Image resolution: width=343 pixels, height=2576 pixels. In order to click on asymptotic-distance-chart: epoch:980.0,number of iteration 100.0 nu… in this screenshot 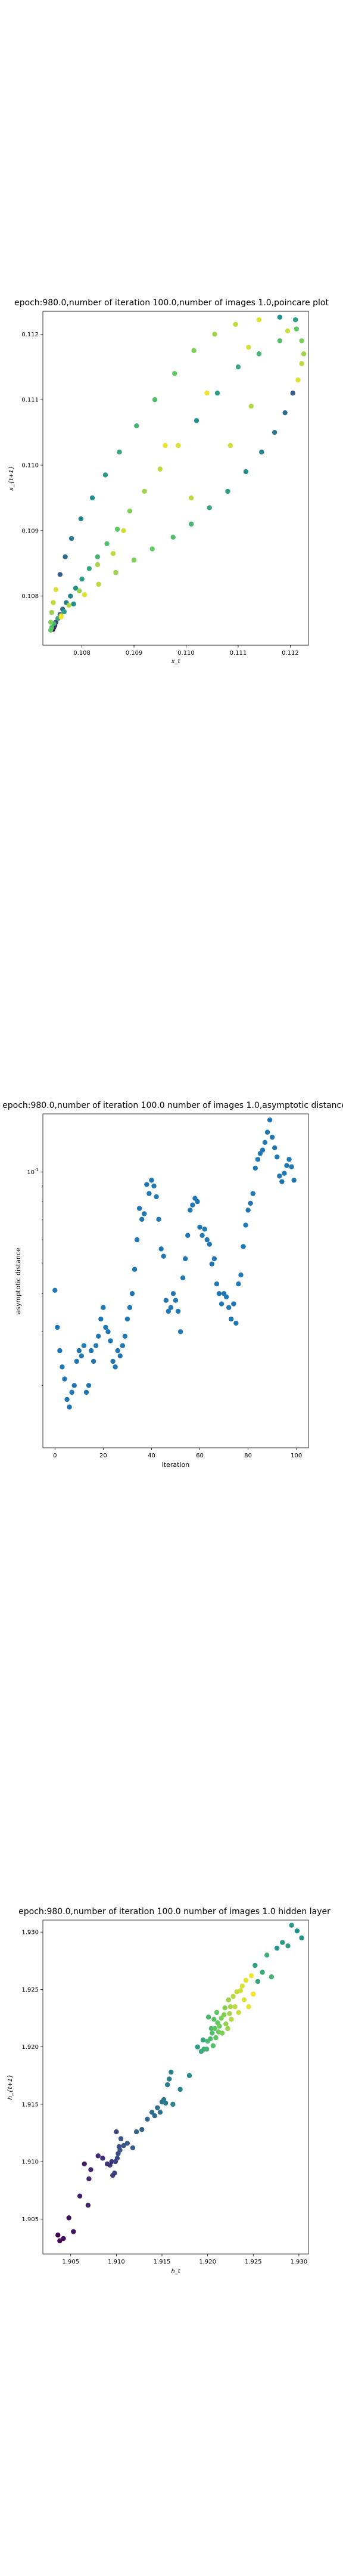, I will do `click(172, 1285)`.